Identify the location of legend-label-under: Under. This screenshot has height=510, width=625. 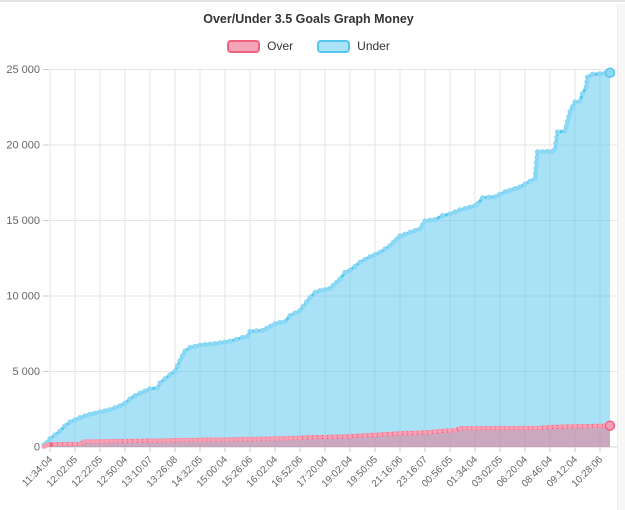
(373, 46).